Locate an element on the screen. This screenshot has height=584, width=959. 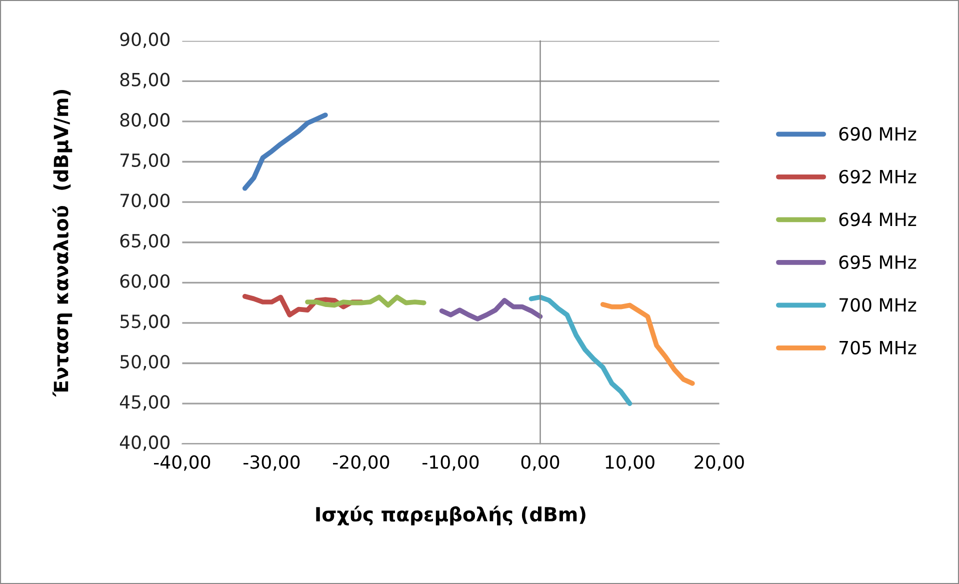
x-tick-label: 20,00 is located at coordinates (719, 463).